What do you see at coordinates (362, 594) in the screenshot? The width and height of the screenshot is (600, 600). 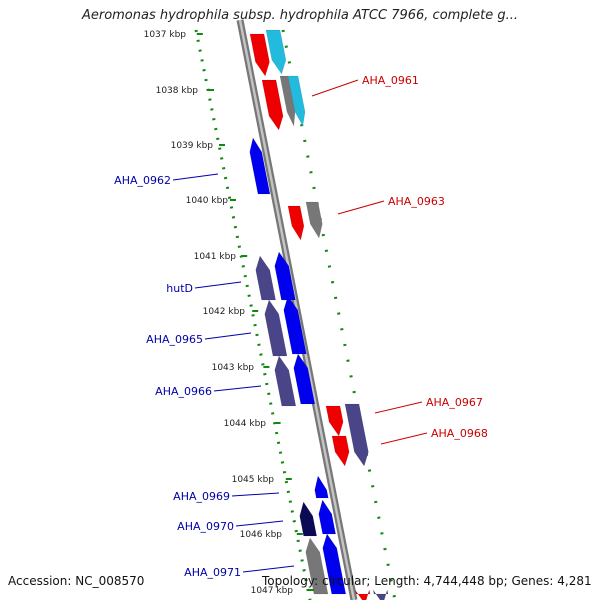 I see `gene-red-bottom` at bounding box center [362, 594].